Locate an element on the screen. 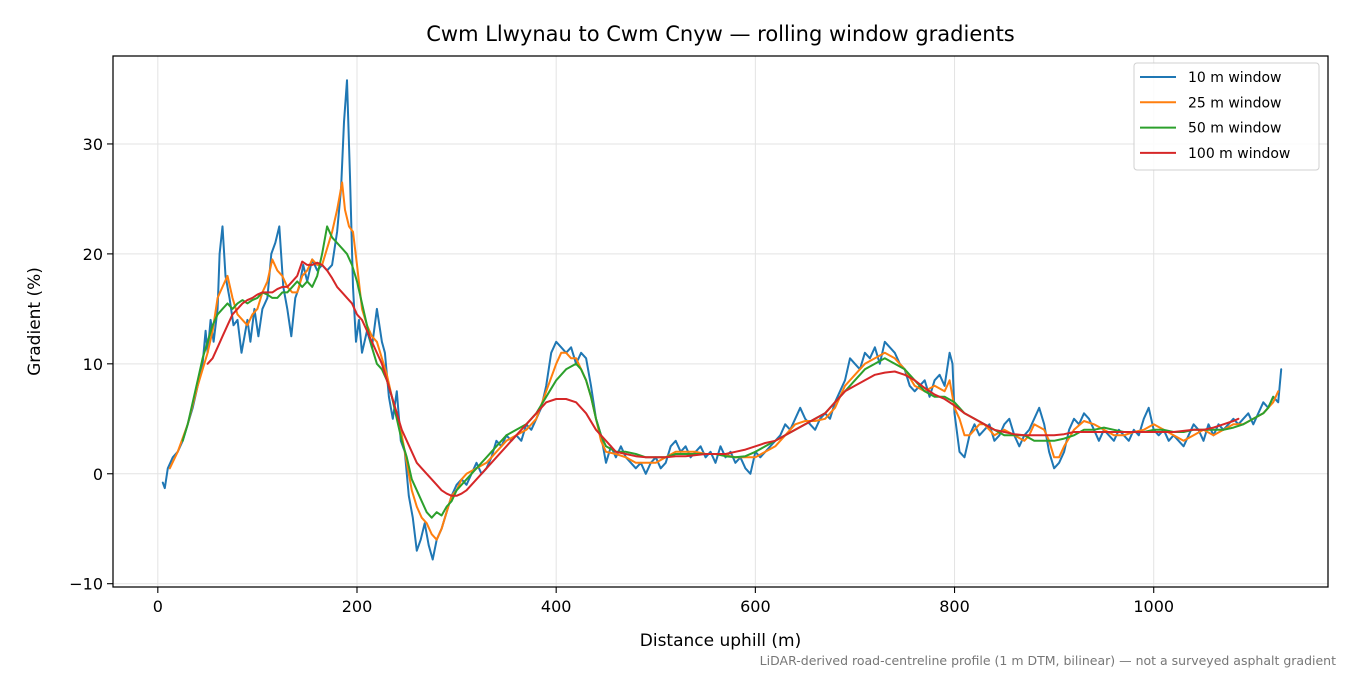  legend-label: 100 m window is located at coordinates (1239, 154).